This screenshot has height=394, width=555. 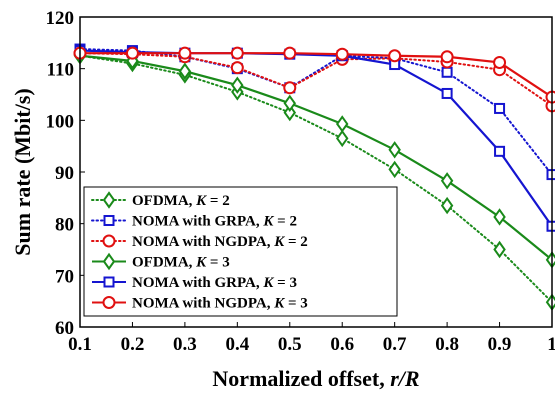 I want to click on legend-label: NOMA with NGDPA, K = 3, so click(x=220, y=304).